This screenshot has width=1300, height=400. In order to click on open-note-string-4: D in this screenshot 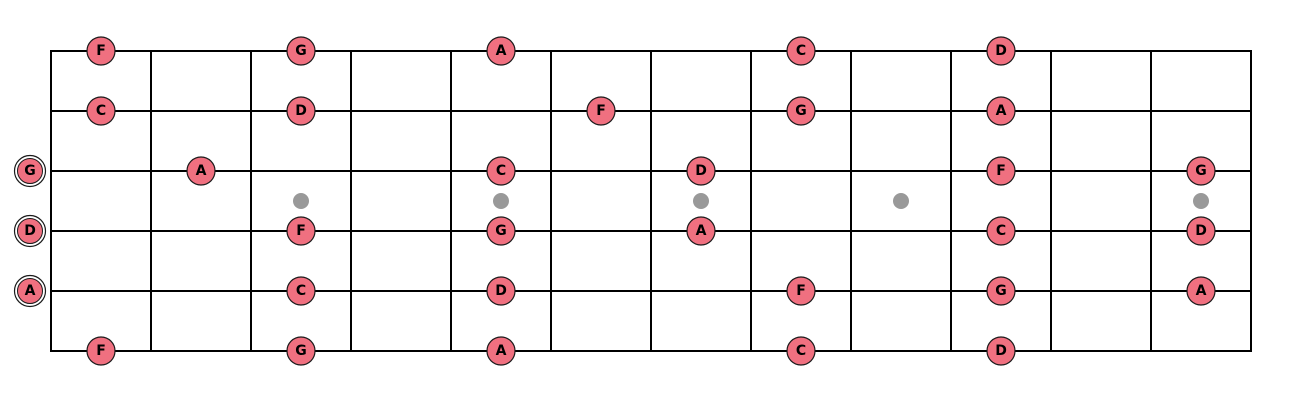, I will do `click(30, 231)`.